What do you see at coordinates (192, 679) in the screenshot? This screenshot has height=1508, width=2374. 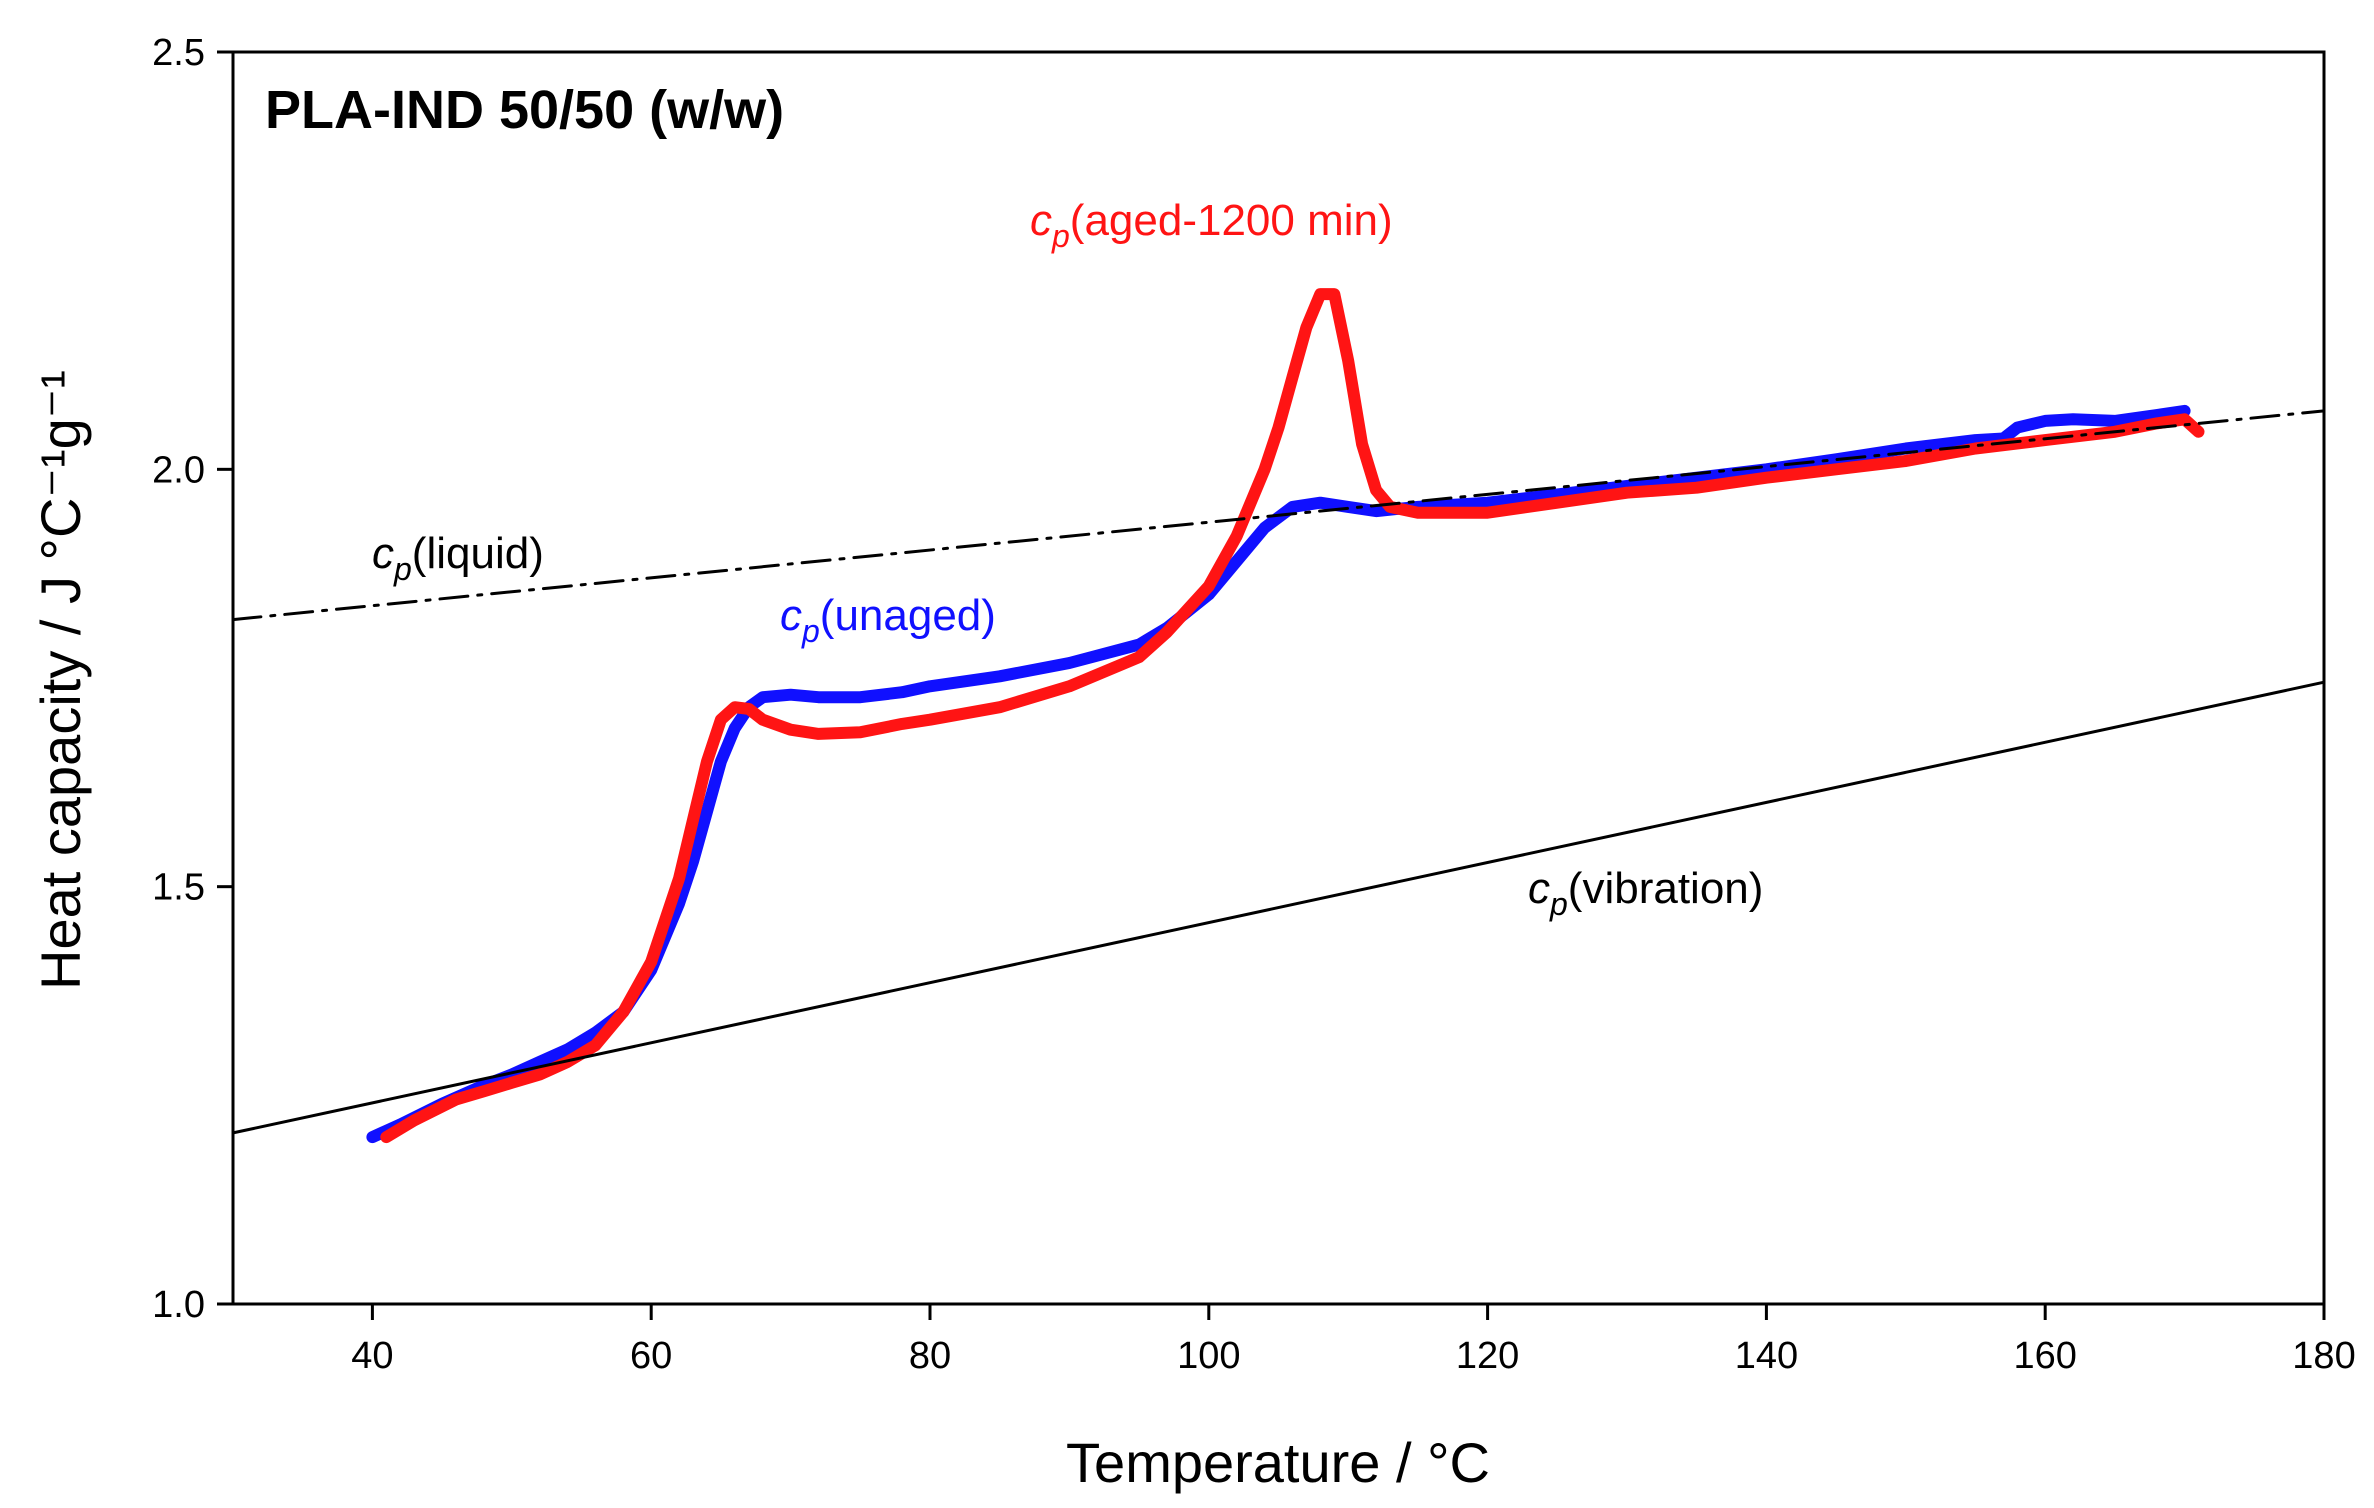 I see `y-axis-ticks: 1.0 1.5 2.0 2.5` at bounding box center [192, 679].